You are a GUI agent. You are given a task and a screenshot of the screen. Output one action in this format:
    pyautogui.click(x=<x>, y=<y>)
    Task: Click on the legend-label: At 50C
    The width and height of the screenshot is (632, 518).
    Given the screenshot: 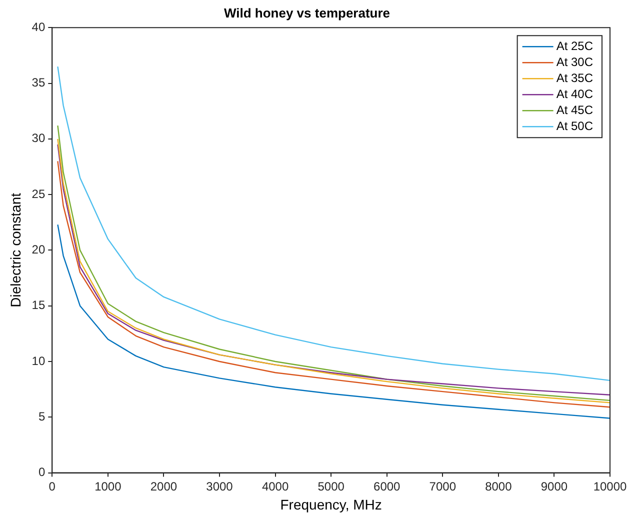 What is the action you would take?
    pyautogui.click(x=575, y=125)
    